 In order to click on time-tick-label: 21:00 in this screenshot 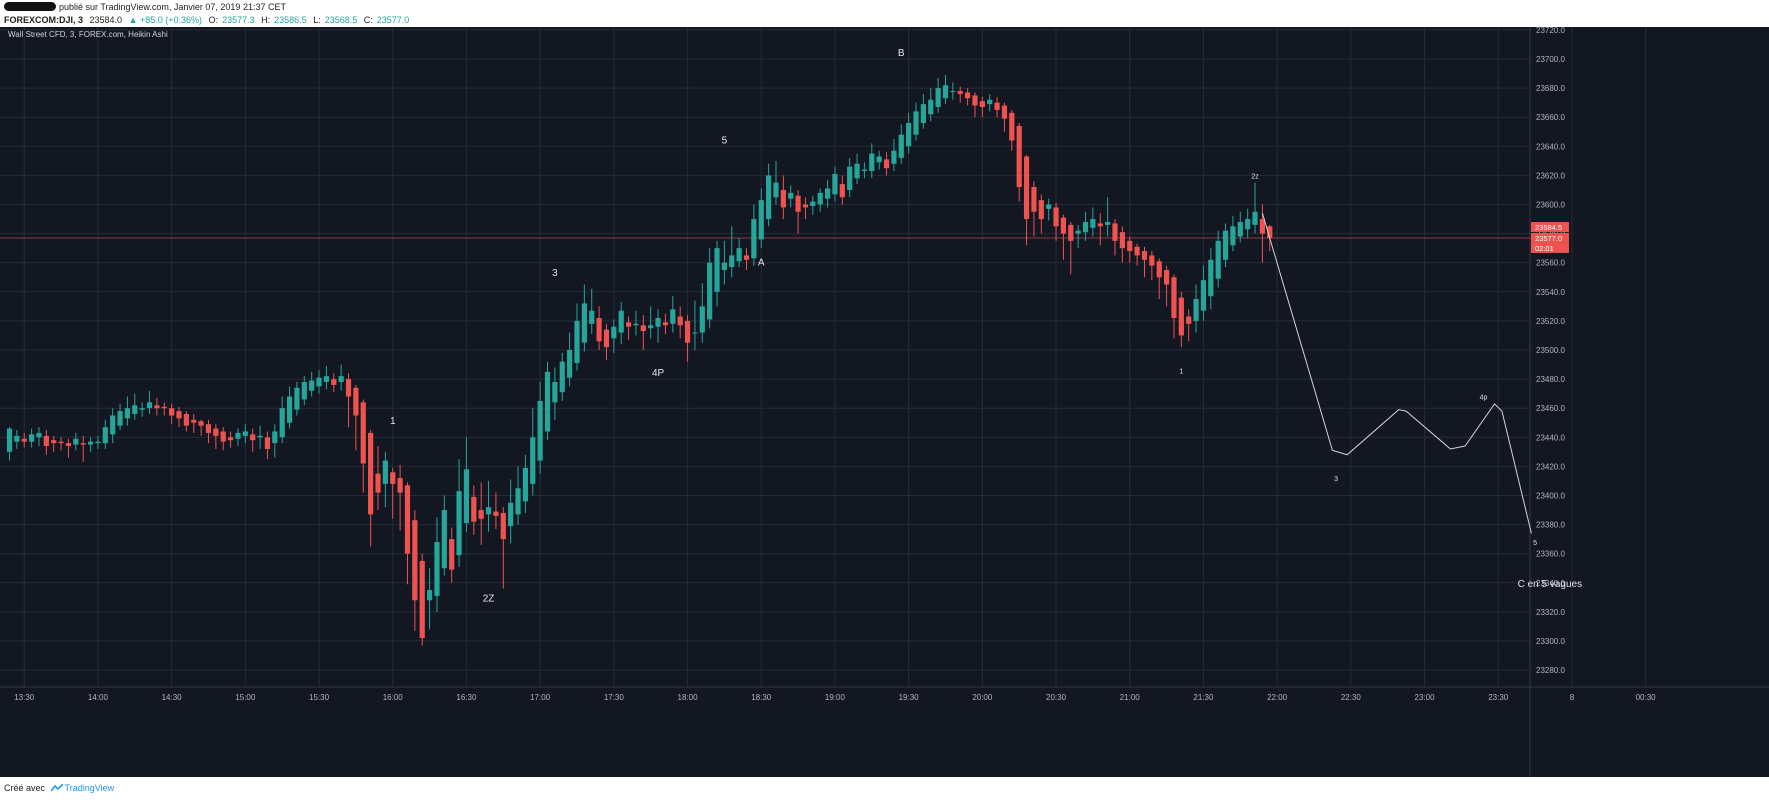, I will do `click(1130, 697)`.